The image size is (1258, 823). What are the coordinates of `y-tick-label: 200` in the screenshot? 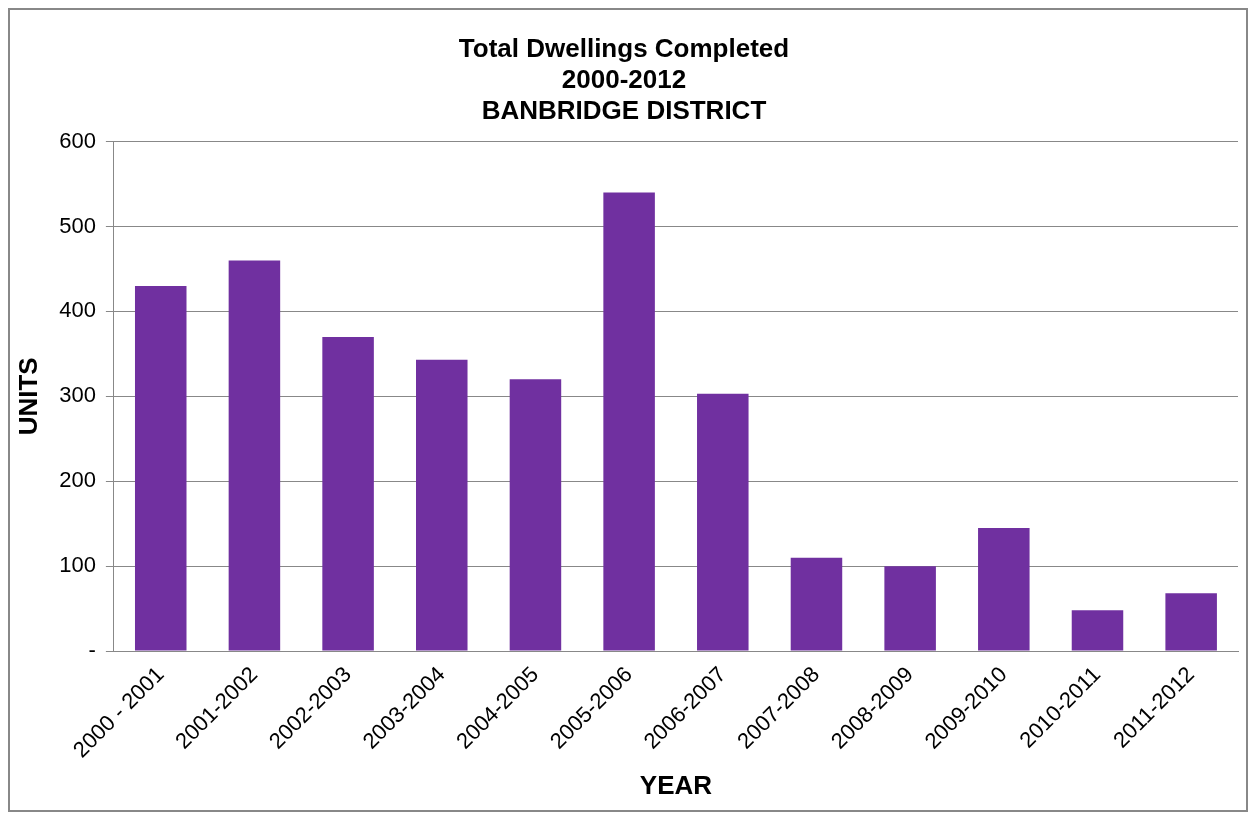 It's located at (77, 480).